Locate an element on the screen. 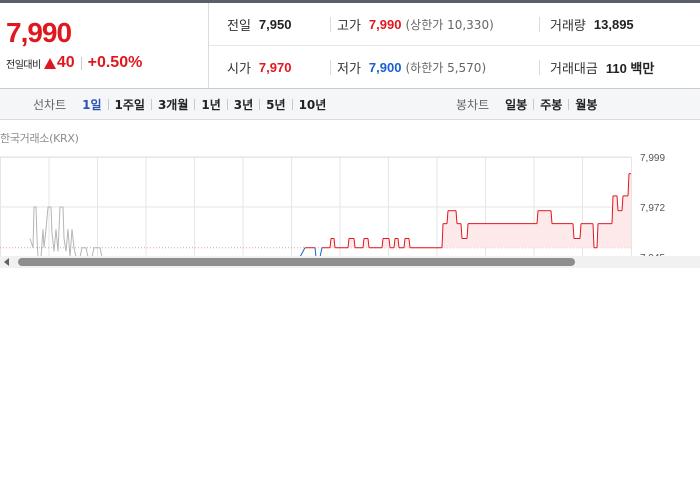 The height and width of the screenshot is (490, 700). trade-value-value: 110 백만 is located at coordinates (630, 68).